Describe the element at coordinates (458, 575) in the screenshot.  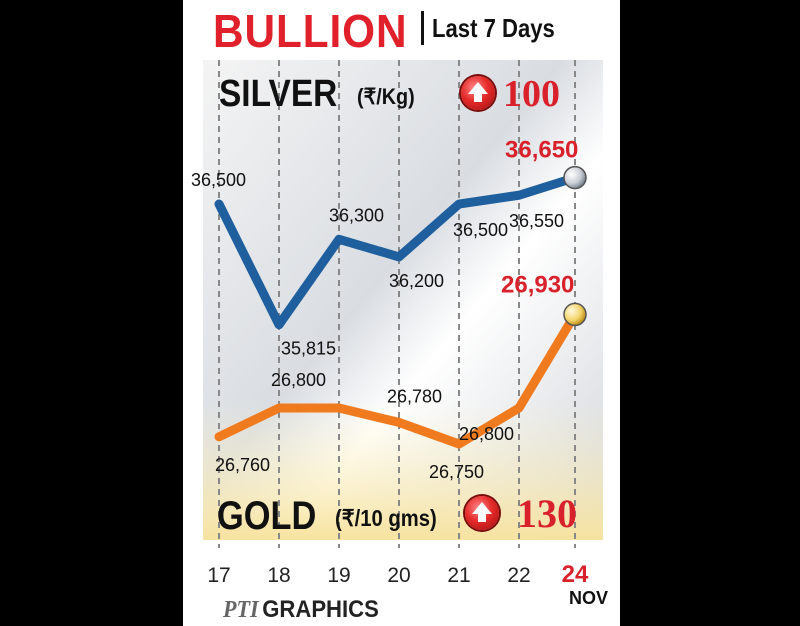
I see `x-tick-label: 21` at that location.